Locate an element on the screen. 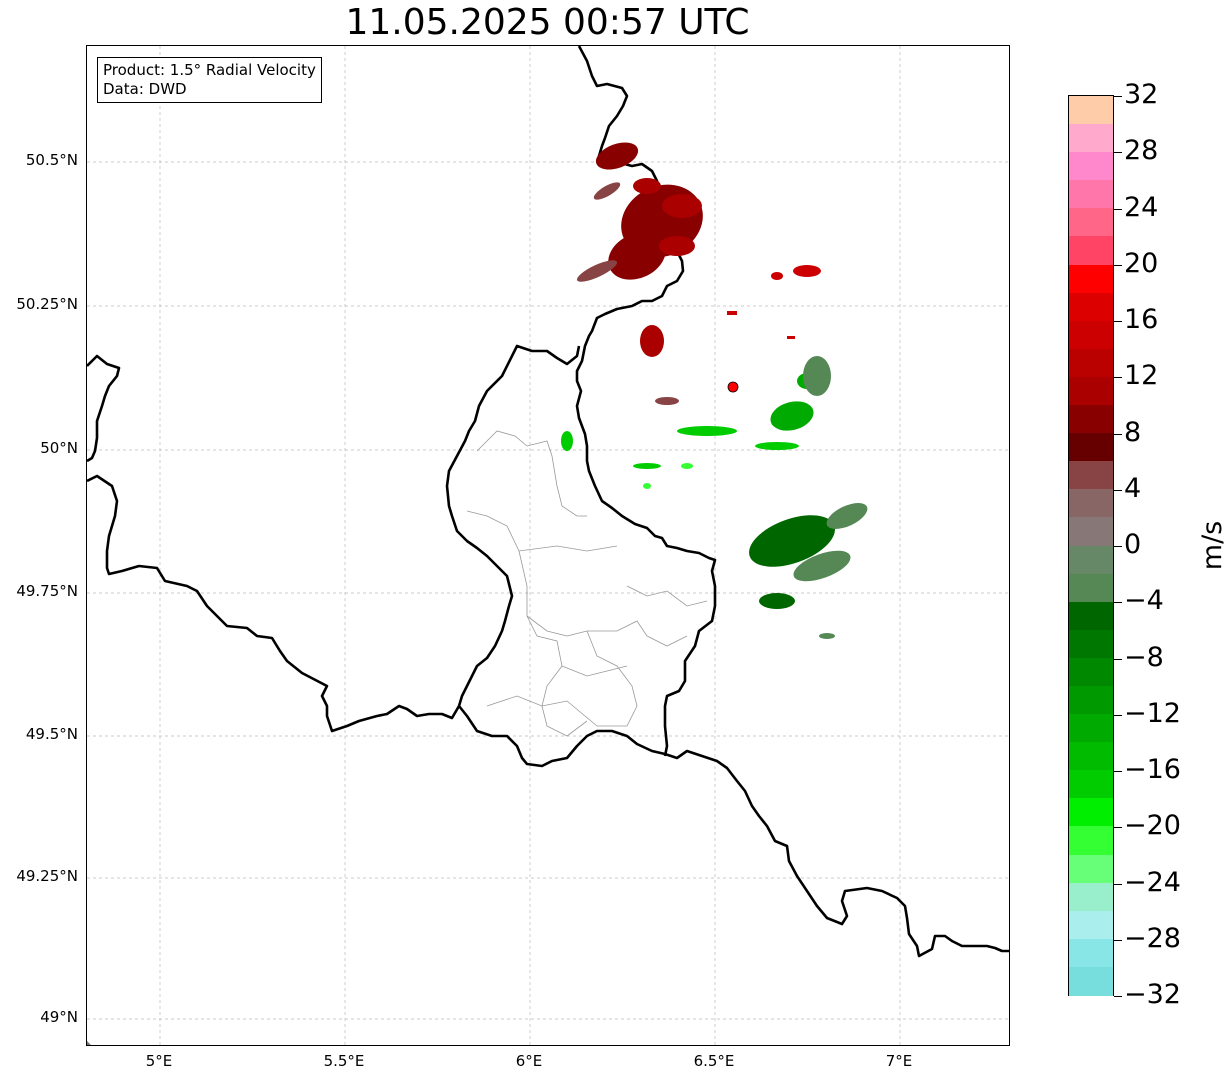 The height and width of the screenshot is (1081, 1225). colorbar-tick-label: 24 is located at coordinates (1141, 207).